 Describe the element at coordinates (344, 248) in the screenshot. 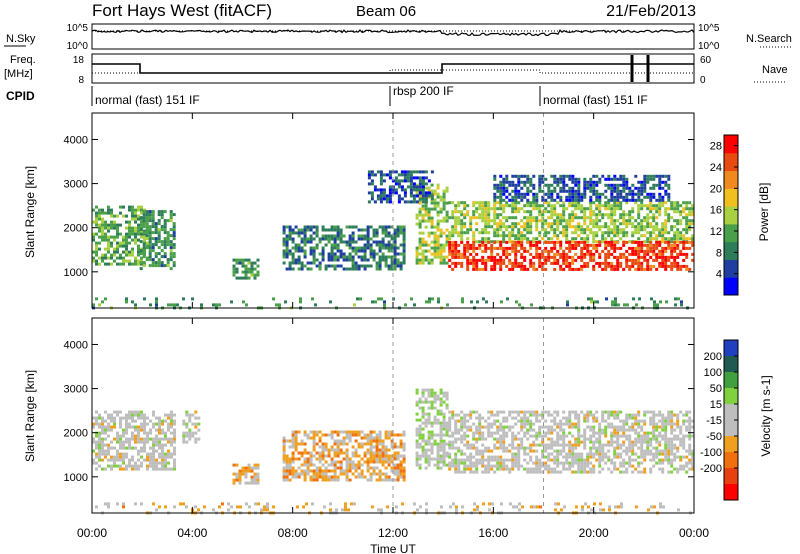

I see `power-region` at that location.